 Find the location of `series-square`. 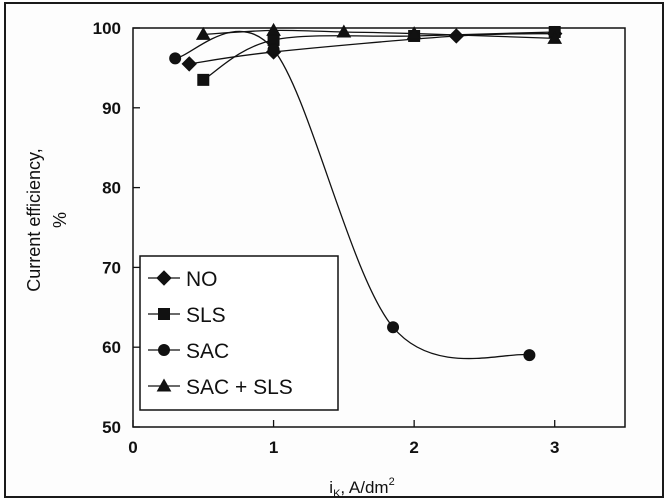

series-square is located at coordinates (379, 55).